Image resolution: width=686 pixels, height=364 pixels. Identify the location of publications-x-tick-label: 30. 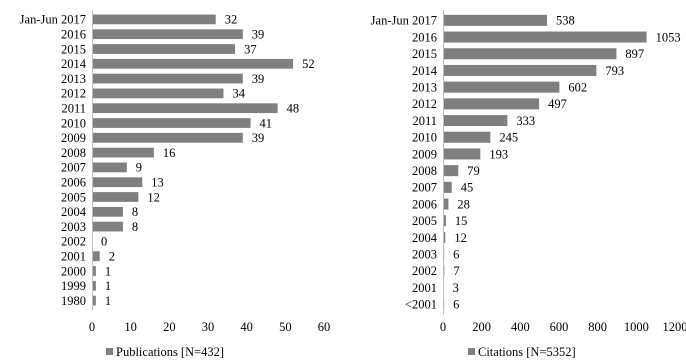
(208, 327).